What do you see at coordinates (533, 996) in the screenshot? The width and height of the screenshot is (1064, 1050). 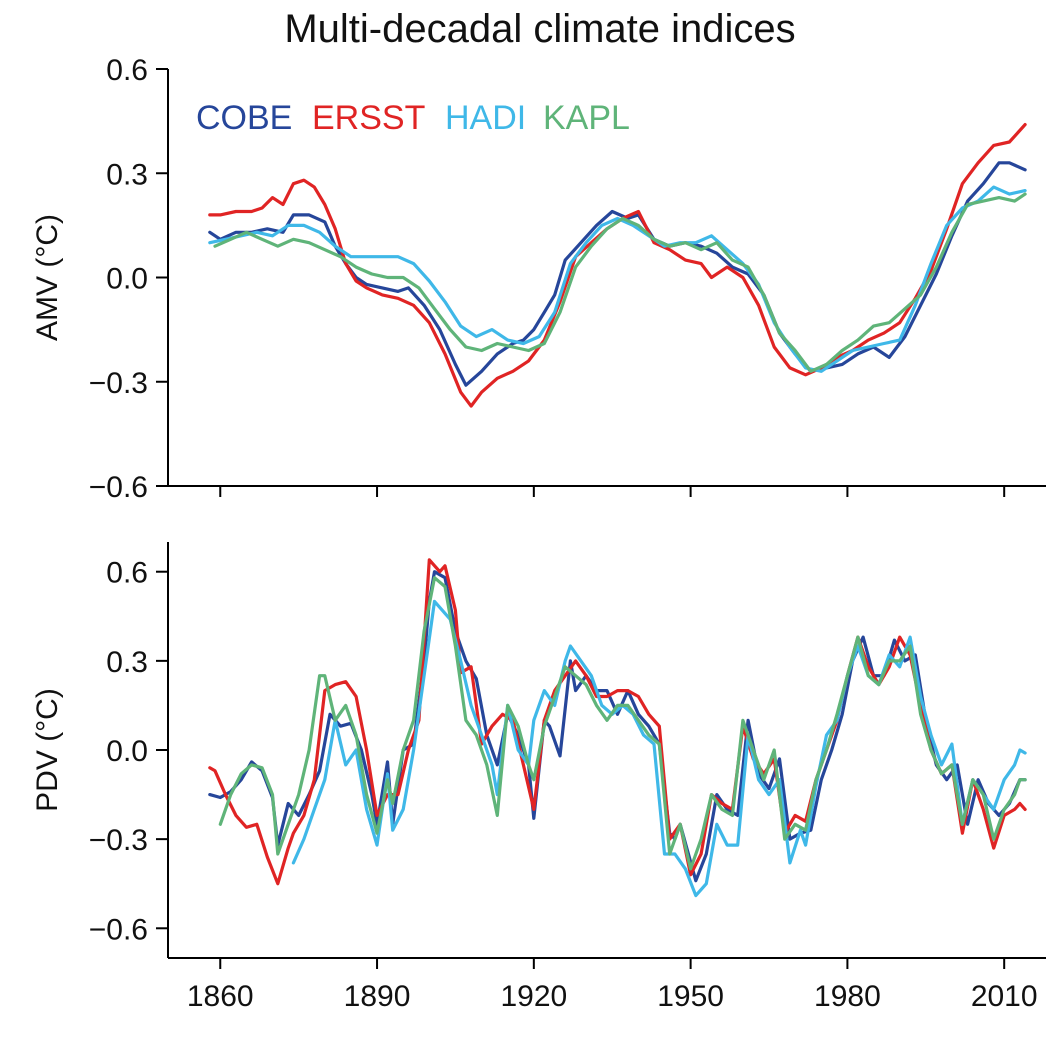 I see `x-tick-label: 1920` at bounding box center [533, 996].